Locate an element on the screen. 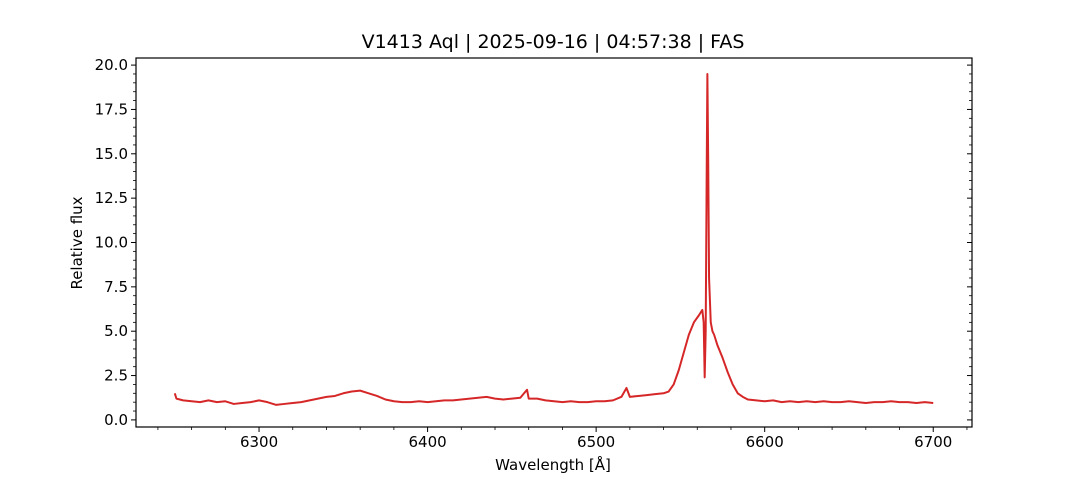  x-tick-label: 6700 is located at coordinates (933, 442).